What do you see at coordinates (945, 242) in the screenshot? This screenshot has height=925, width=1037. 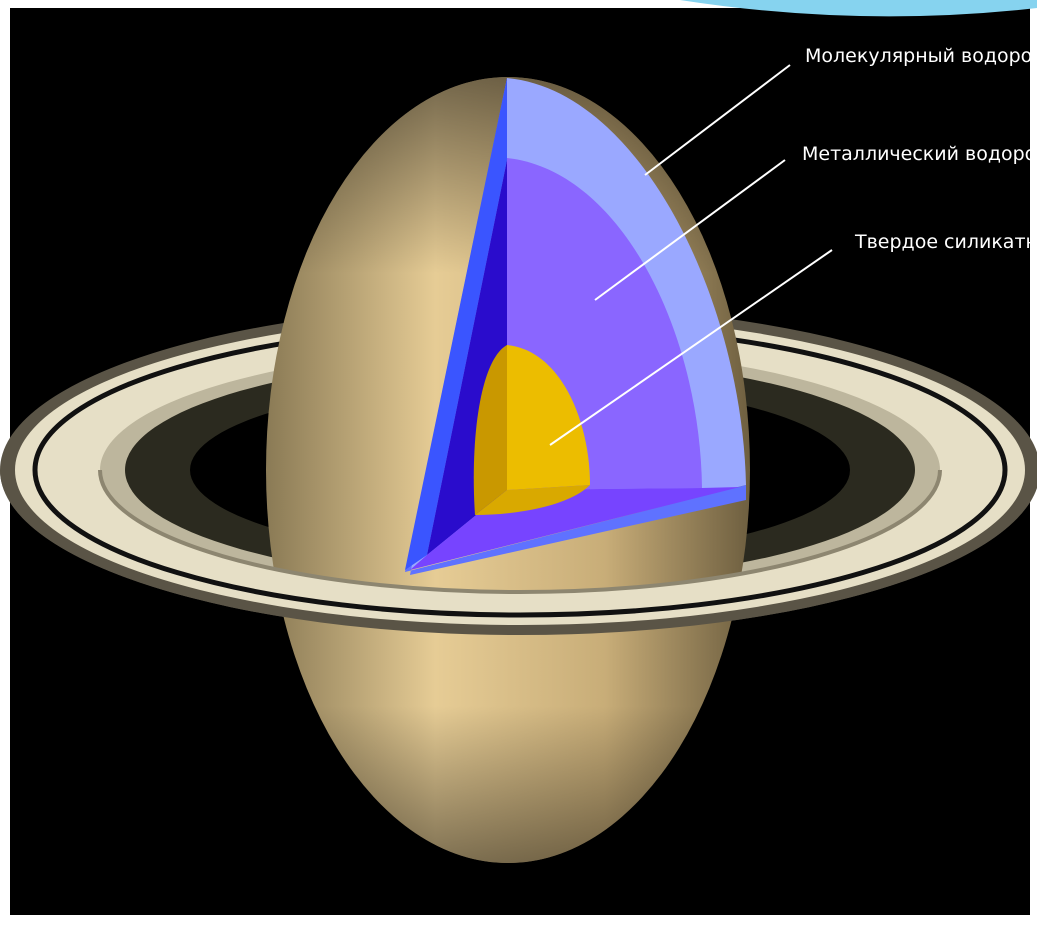 I see `label: Твердое силикатное` at bounding box center [945, 242].